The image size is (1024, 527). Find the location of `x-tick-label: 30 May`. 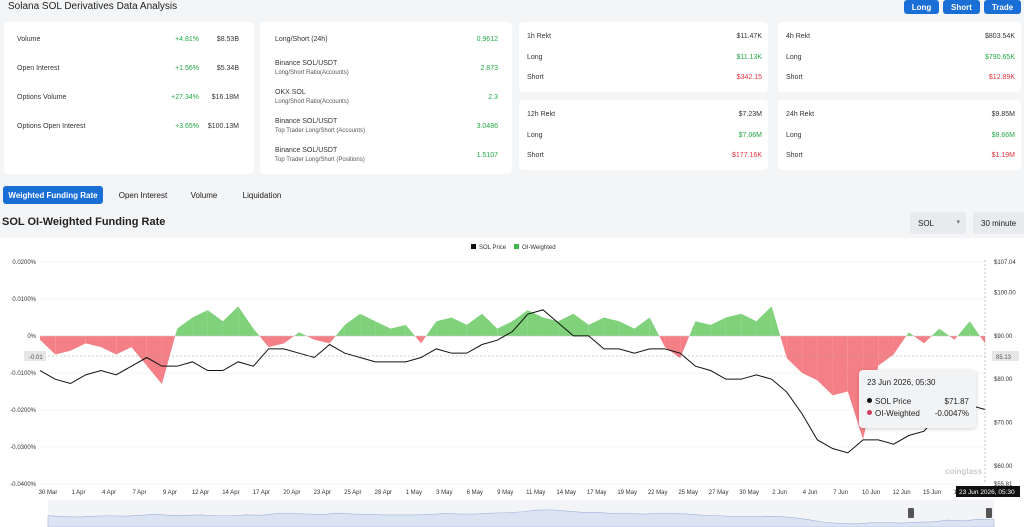

x-tick-label: 30 May is located at coordinates (749, 493).